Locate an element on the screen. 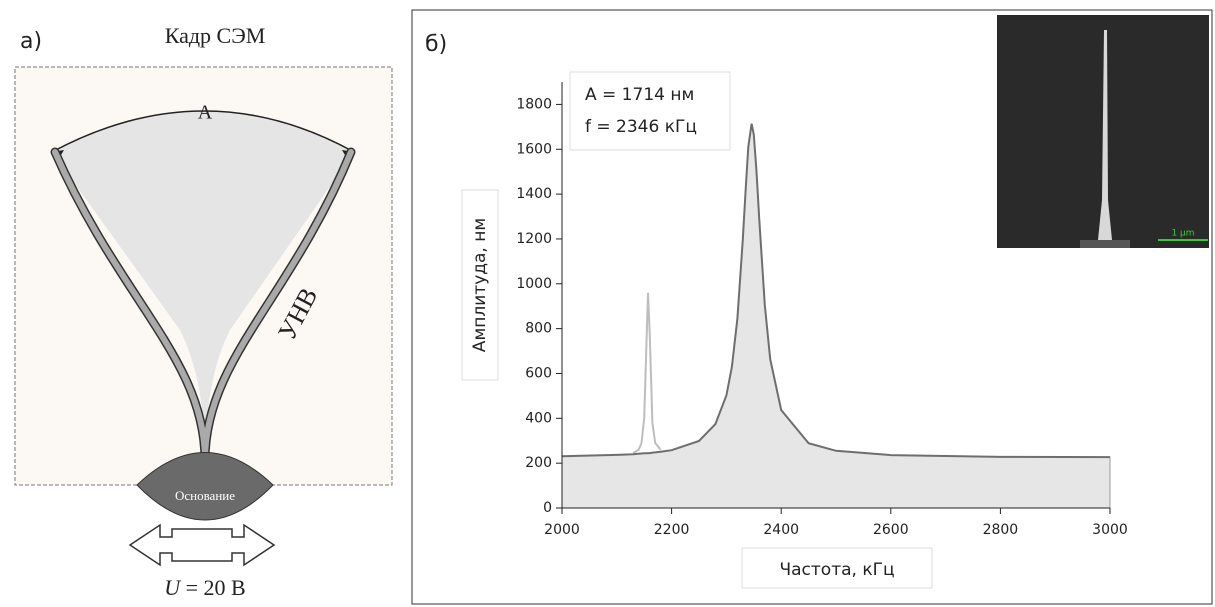 This screenshot has height=607, width=1215. y-tick-label: 600 is located at coordinates (538, 373).